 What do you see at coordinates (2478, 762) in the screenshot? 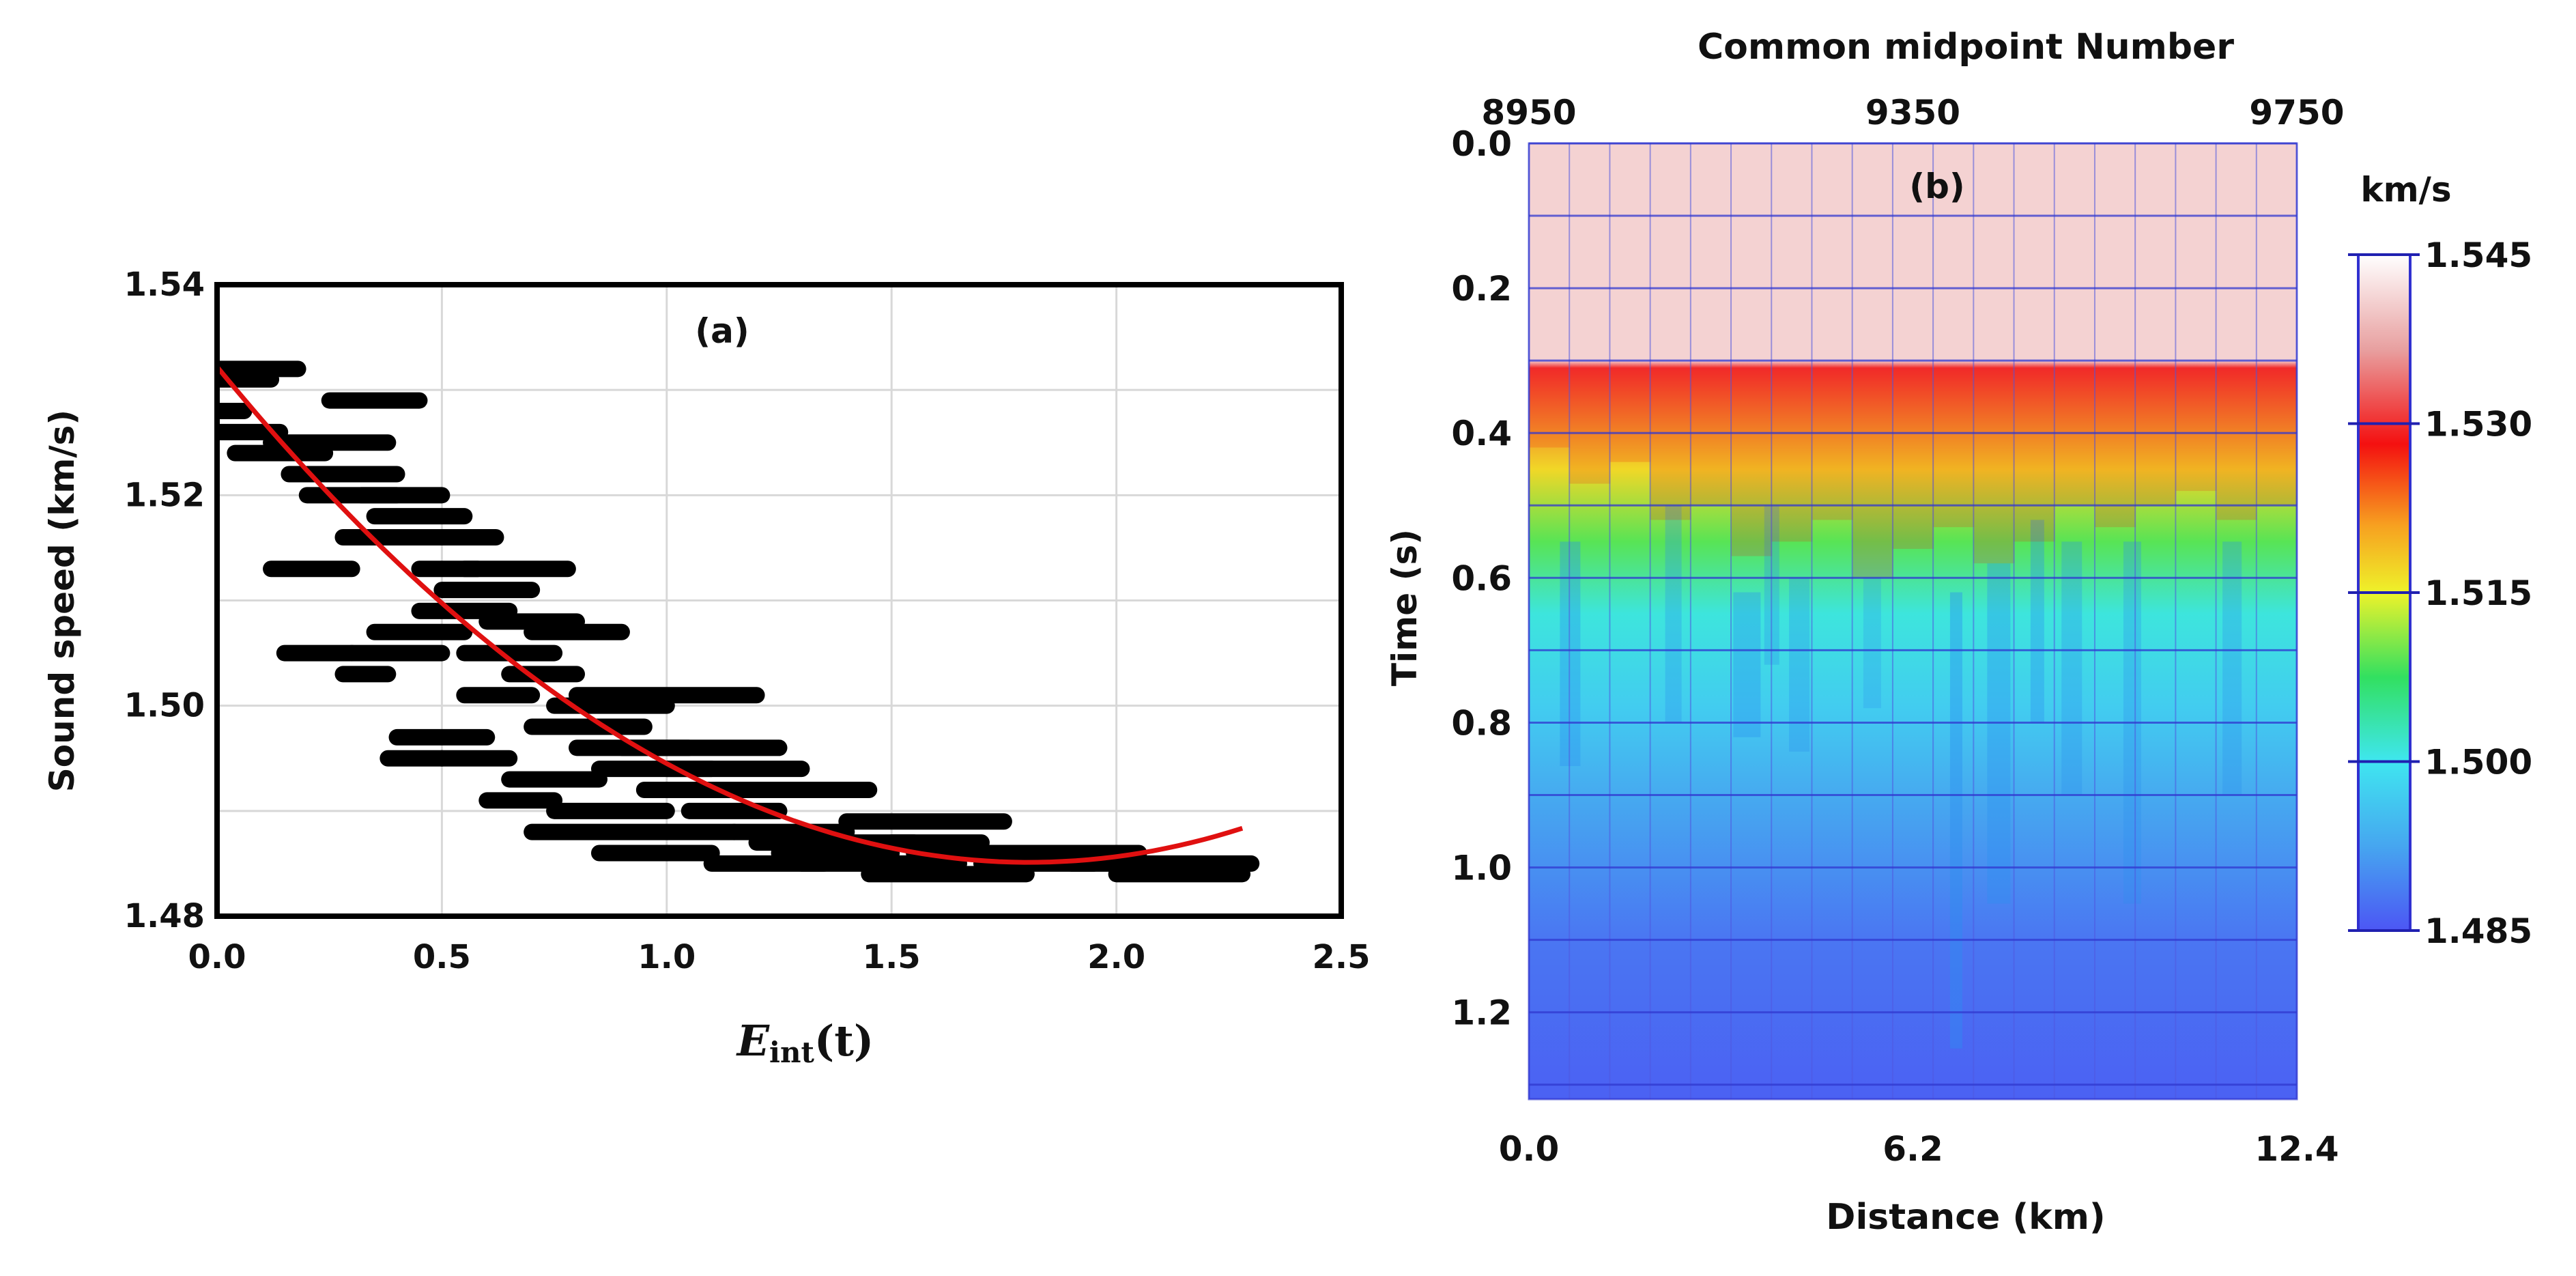
I see `colorbar-tick-label: 1.500` at bounding box center [2478, 762].